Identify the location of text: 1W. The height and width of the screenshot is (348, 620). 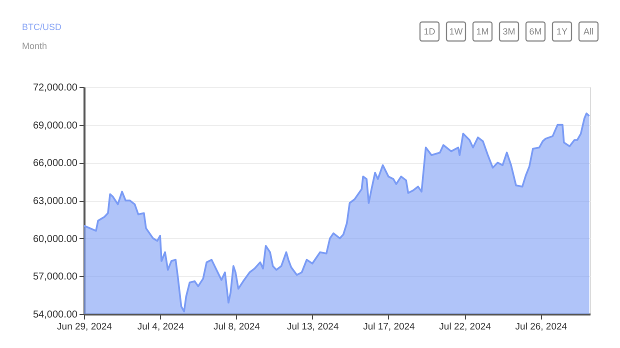
(456, 31).